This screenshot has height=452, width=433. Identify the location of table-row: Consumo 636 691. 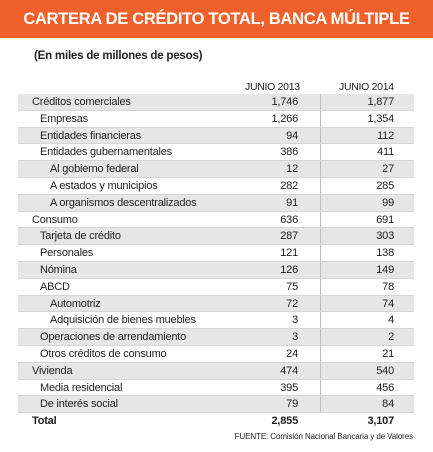
(216, 220).